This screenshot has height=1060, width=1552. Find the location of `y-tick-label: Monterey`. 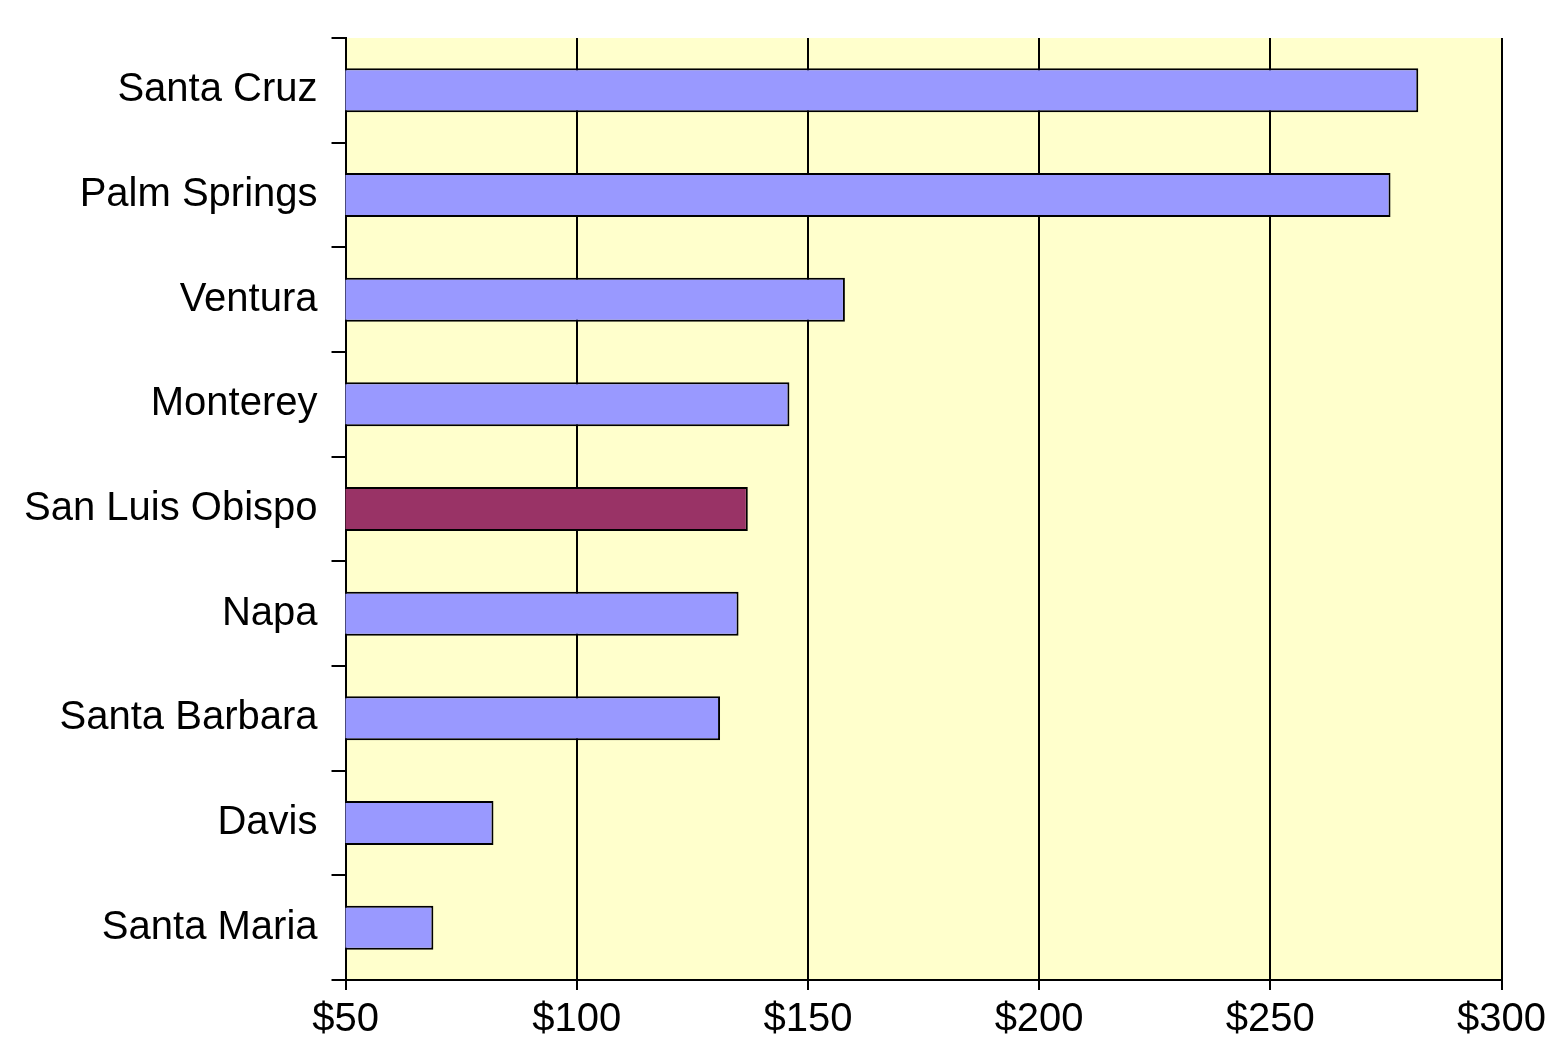

y-tick-label: Monterey is located at coordinates (234, 401).